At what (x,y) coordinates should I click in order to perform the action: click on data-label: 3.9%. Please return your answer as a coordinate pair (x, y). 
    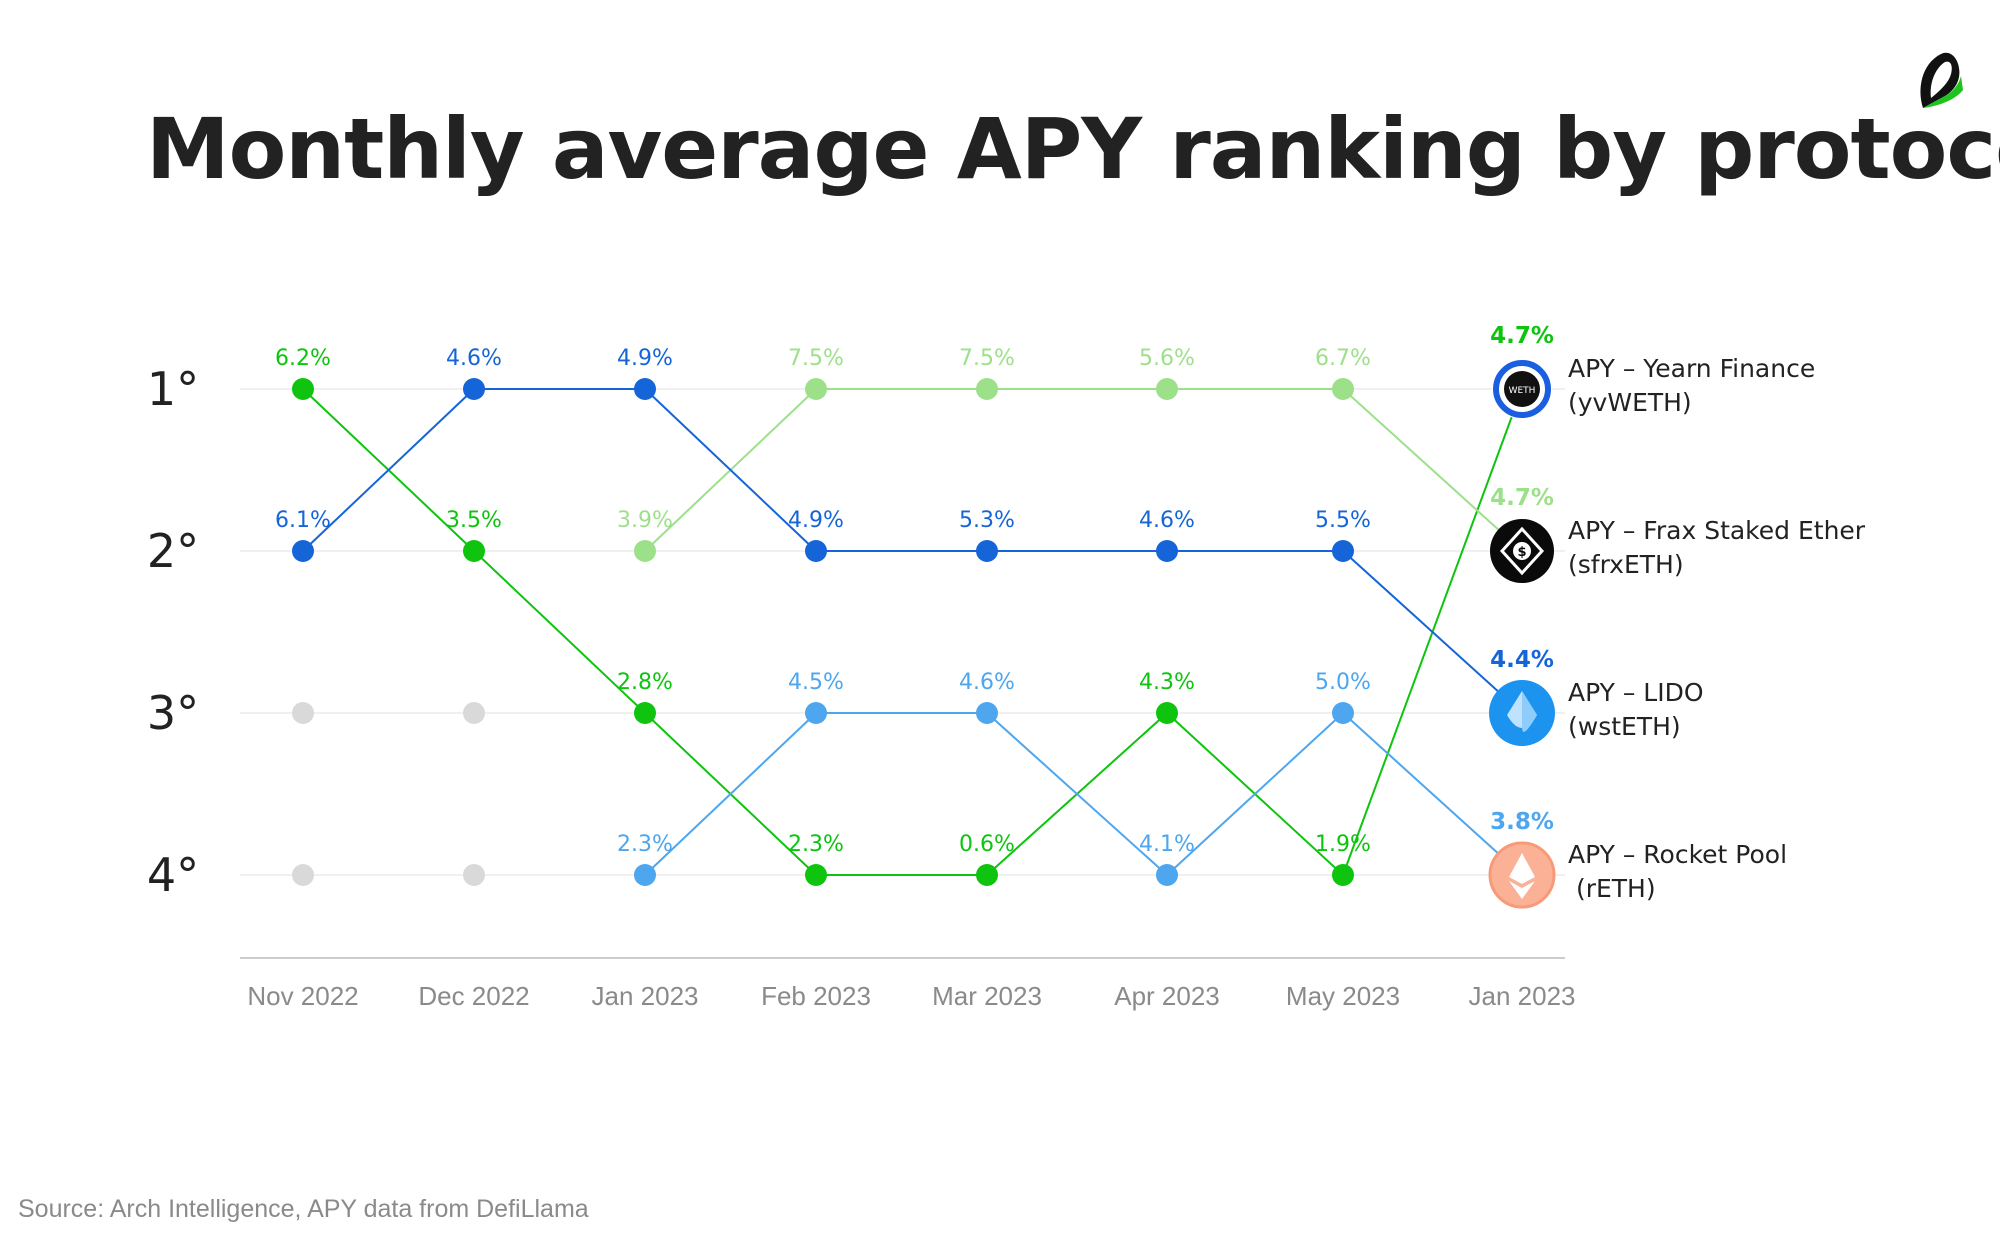
    Looking at the image, I should click on (645, 520).